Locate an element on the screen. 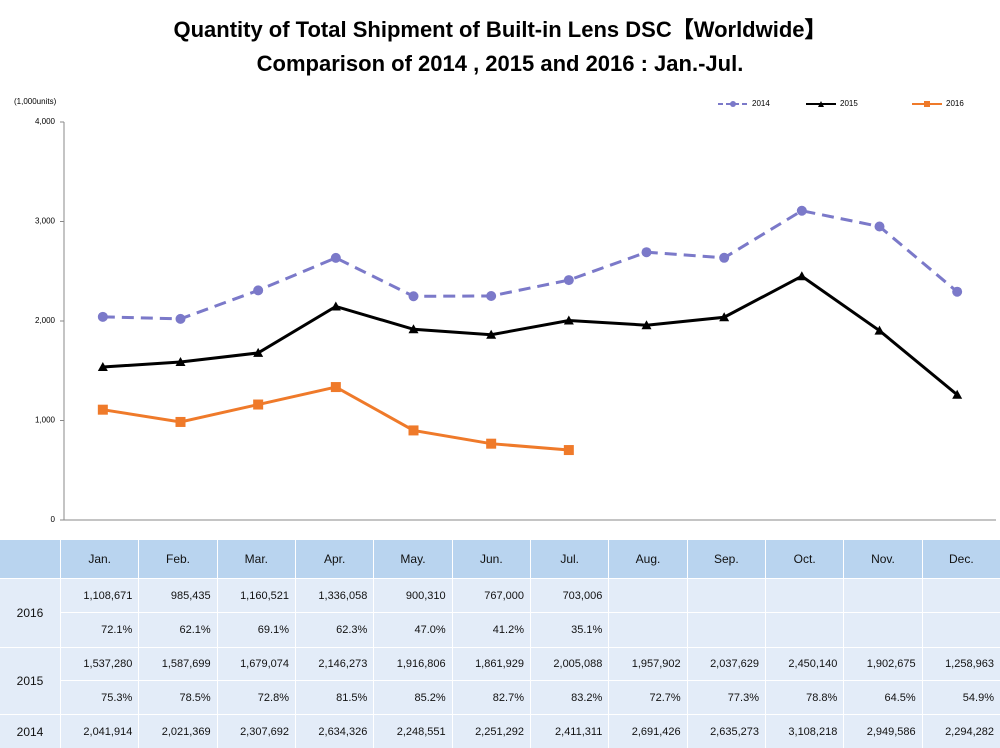  value-cell: 72.7% is located at coordinates (648, 697).